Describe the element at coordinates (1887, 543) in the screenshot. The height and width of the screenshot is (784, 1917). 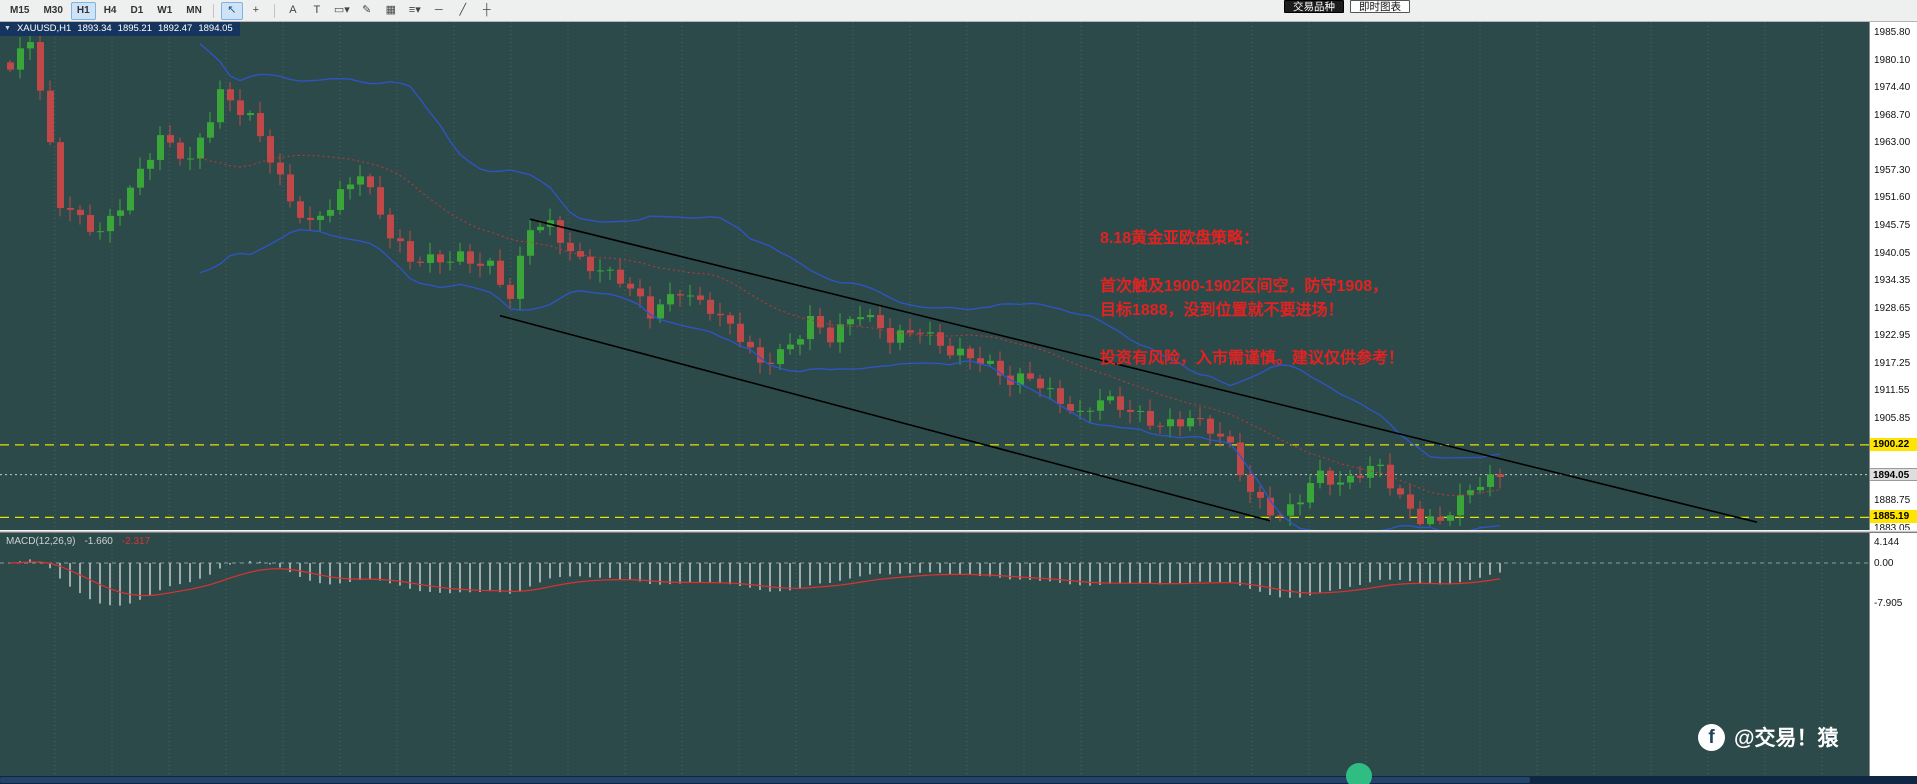
I see `macd-axis-label: 4.144` at that location.